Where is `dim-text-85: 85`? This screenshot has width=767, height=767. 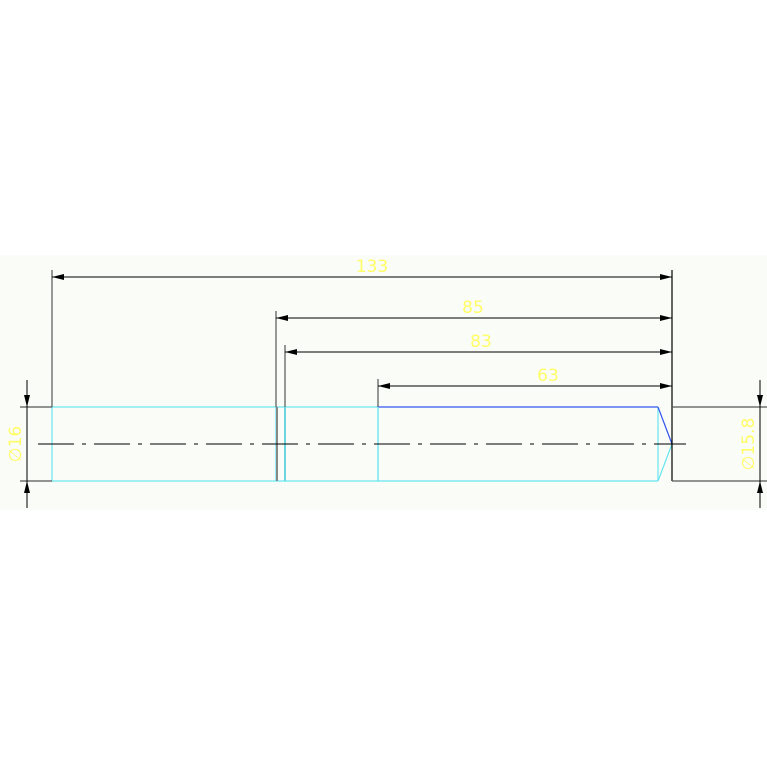
dim-text-85: 85 is located at coordinates (473, 308).